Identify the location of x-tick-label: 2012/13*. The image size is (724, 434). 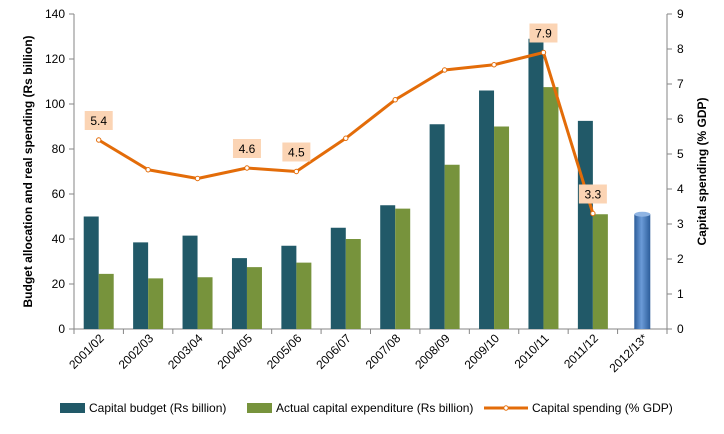
(629, 353).